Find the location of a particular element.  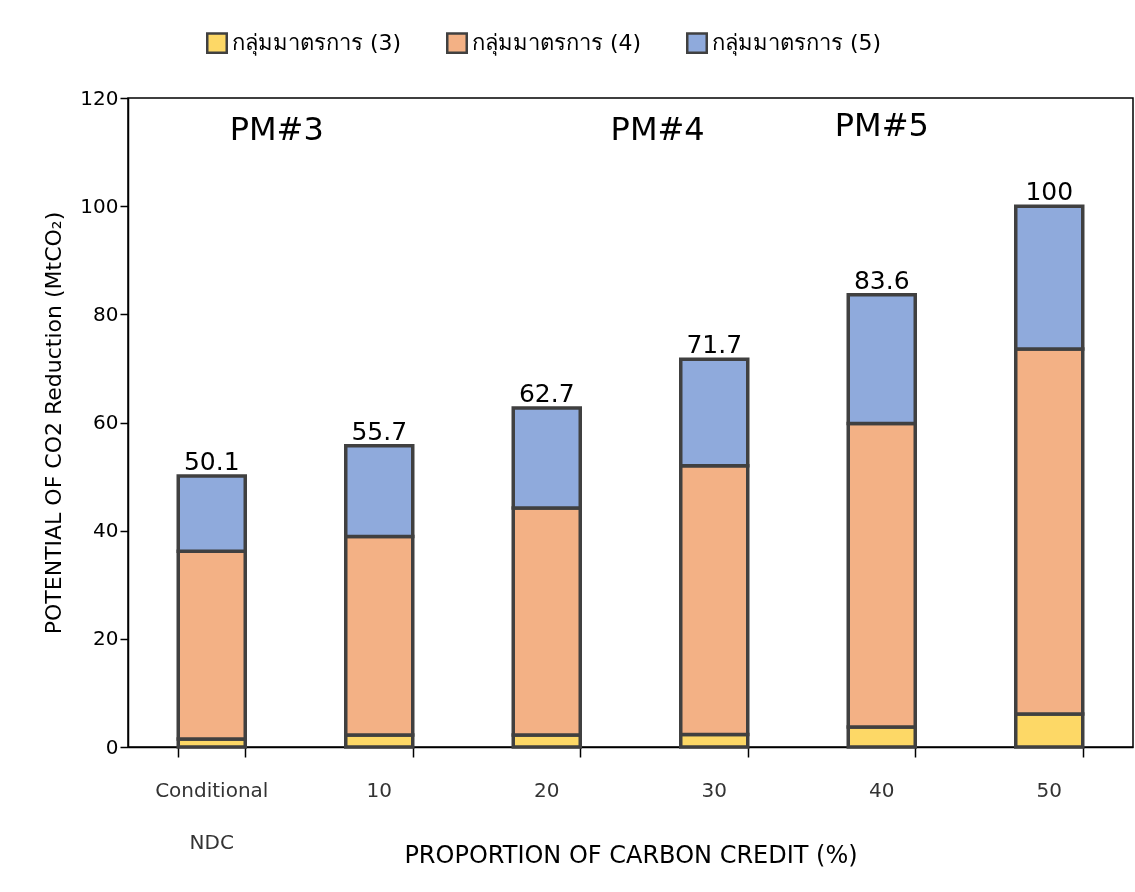

y-tick-label: 100 is located at coordinates (99, 205).